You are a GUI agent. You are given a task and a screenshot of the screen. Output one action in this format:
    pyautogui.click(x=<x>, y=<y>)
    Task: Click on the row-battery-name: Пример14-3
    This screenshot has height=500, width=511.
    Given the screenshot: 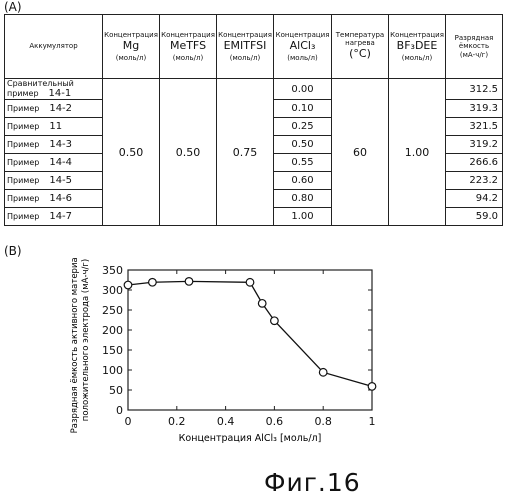 What is the action you would take?
    pyautogui.click(x=54, y=145)
    